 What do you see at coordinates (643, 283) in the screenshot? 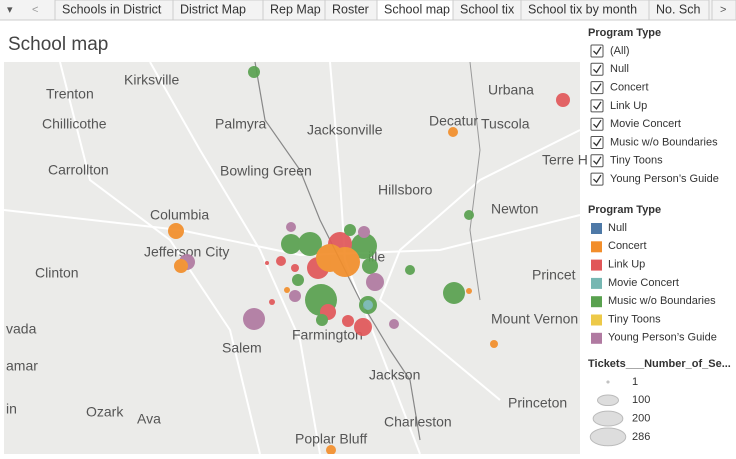
I see `legend-label: Movie Concert` at bounding box center [643, 283].